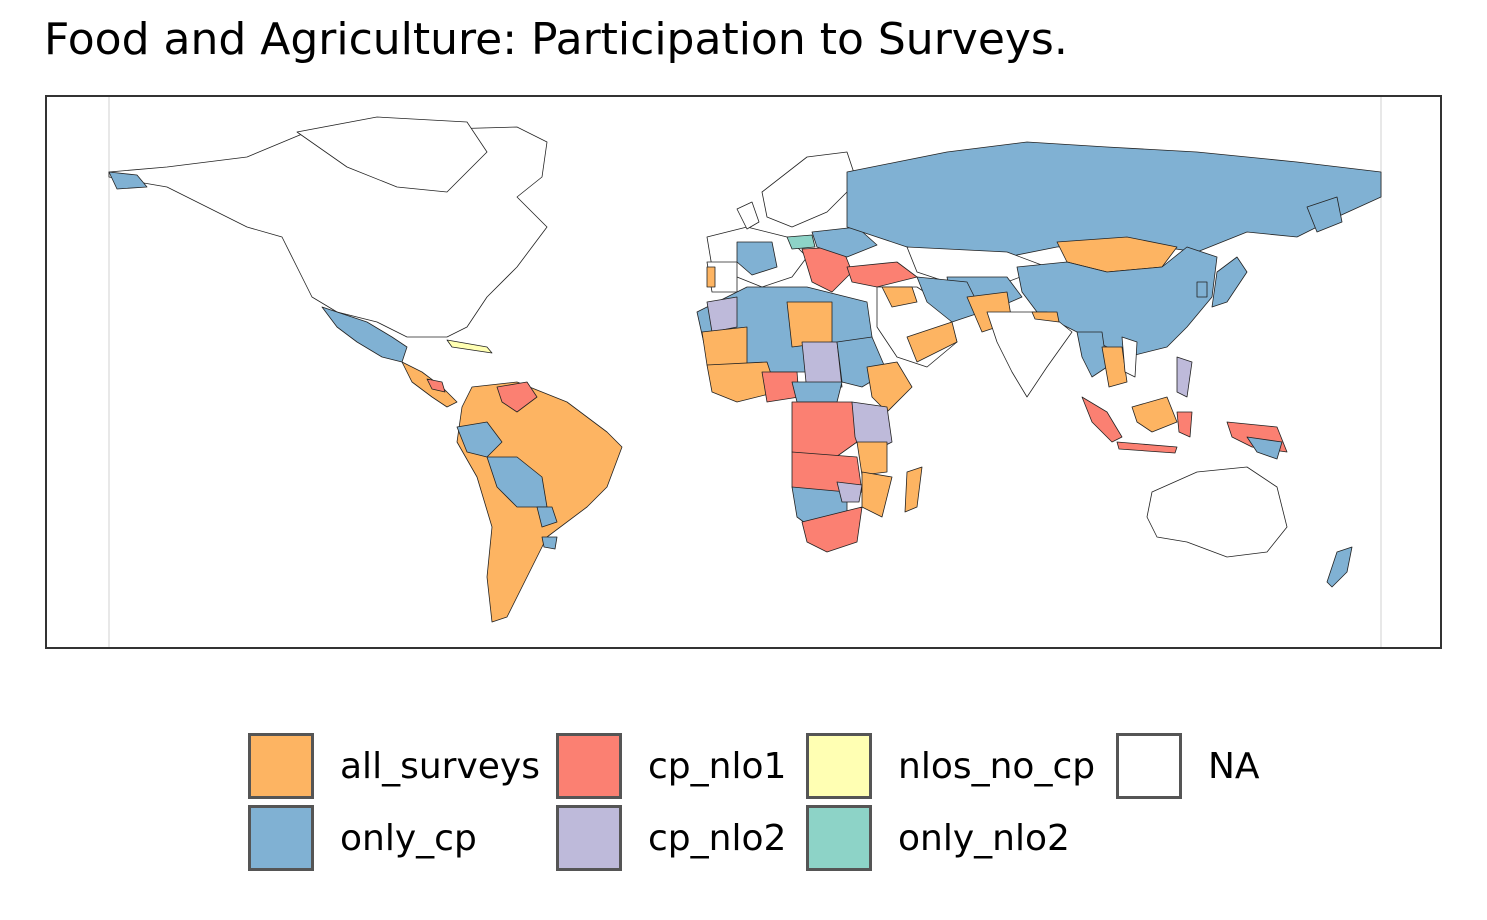 The image size is (1487, 920). What do you see at coordinates (128, 180) in the screenshot?
I see `country-alaska-tip` at bounding box center [128, 180].